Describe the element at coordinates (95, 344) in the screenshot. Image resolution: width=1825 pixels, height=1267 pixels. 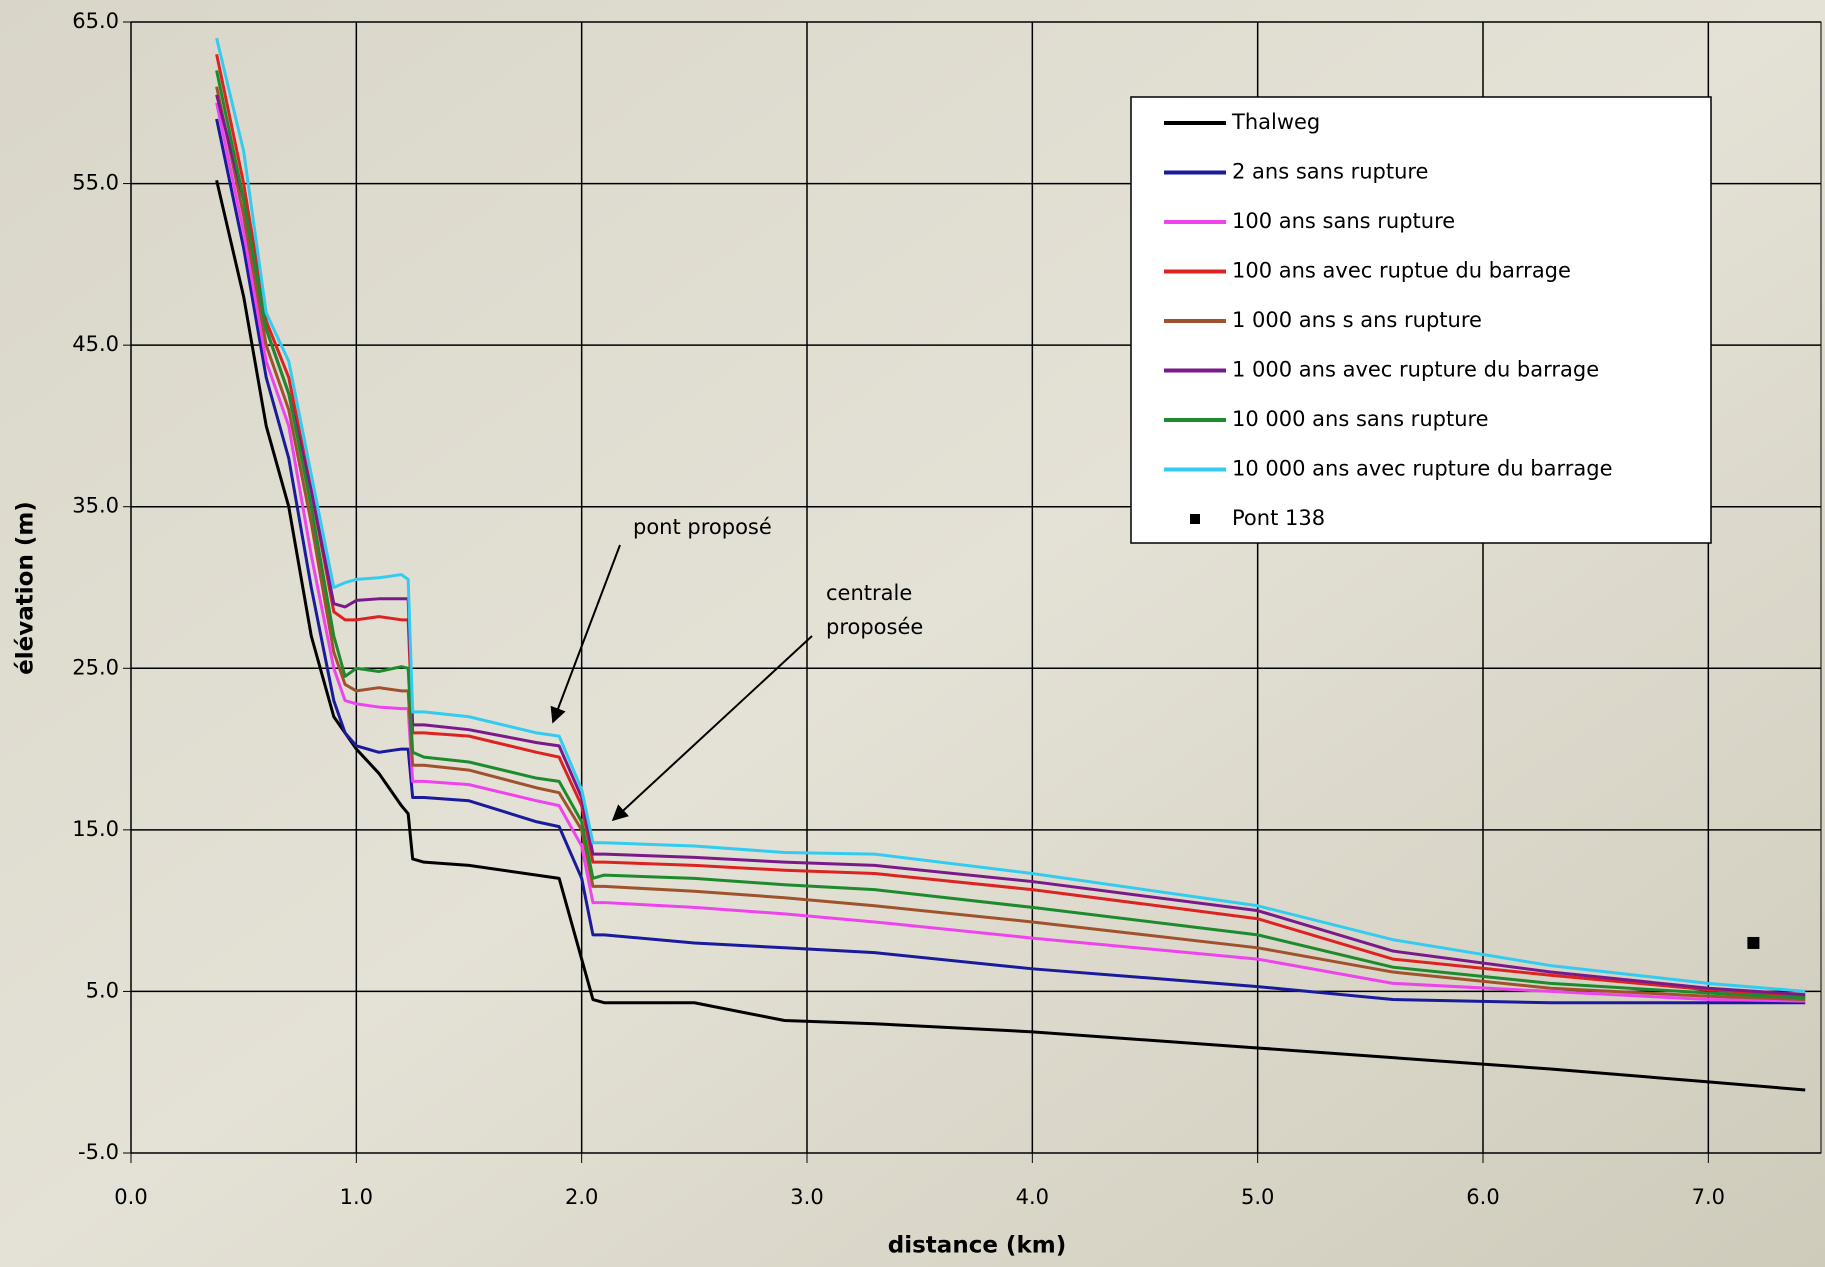
I see `y-tick-label: 45.0` at that location.